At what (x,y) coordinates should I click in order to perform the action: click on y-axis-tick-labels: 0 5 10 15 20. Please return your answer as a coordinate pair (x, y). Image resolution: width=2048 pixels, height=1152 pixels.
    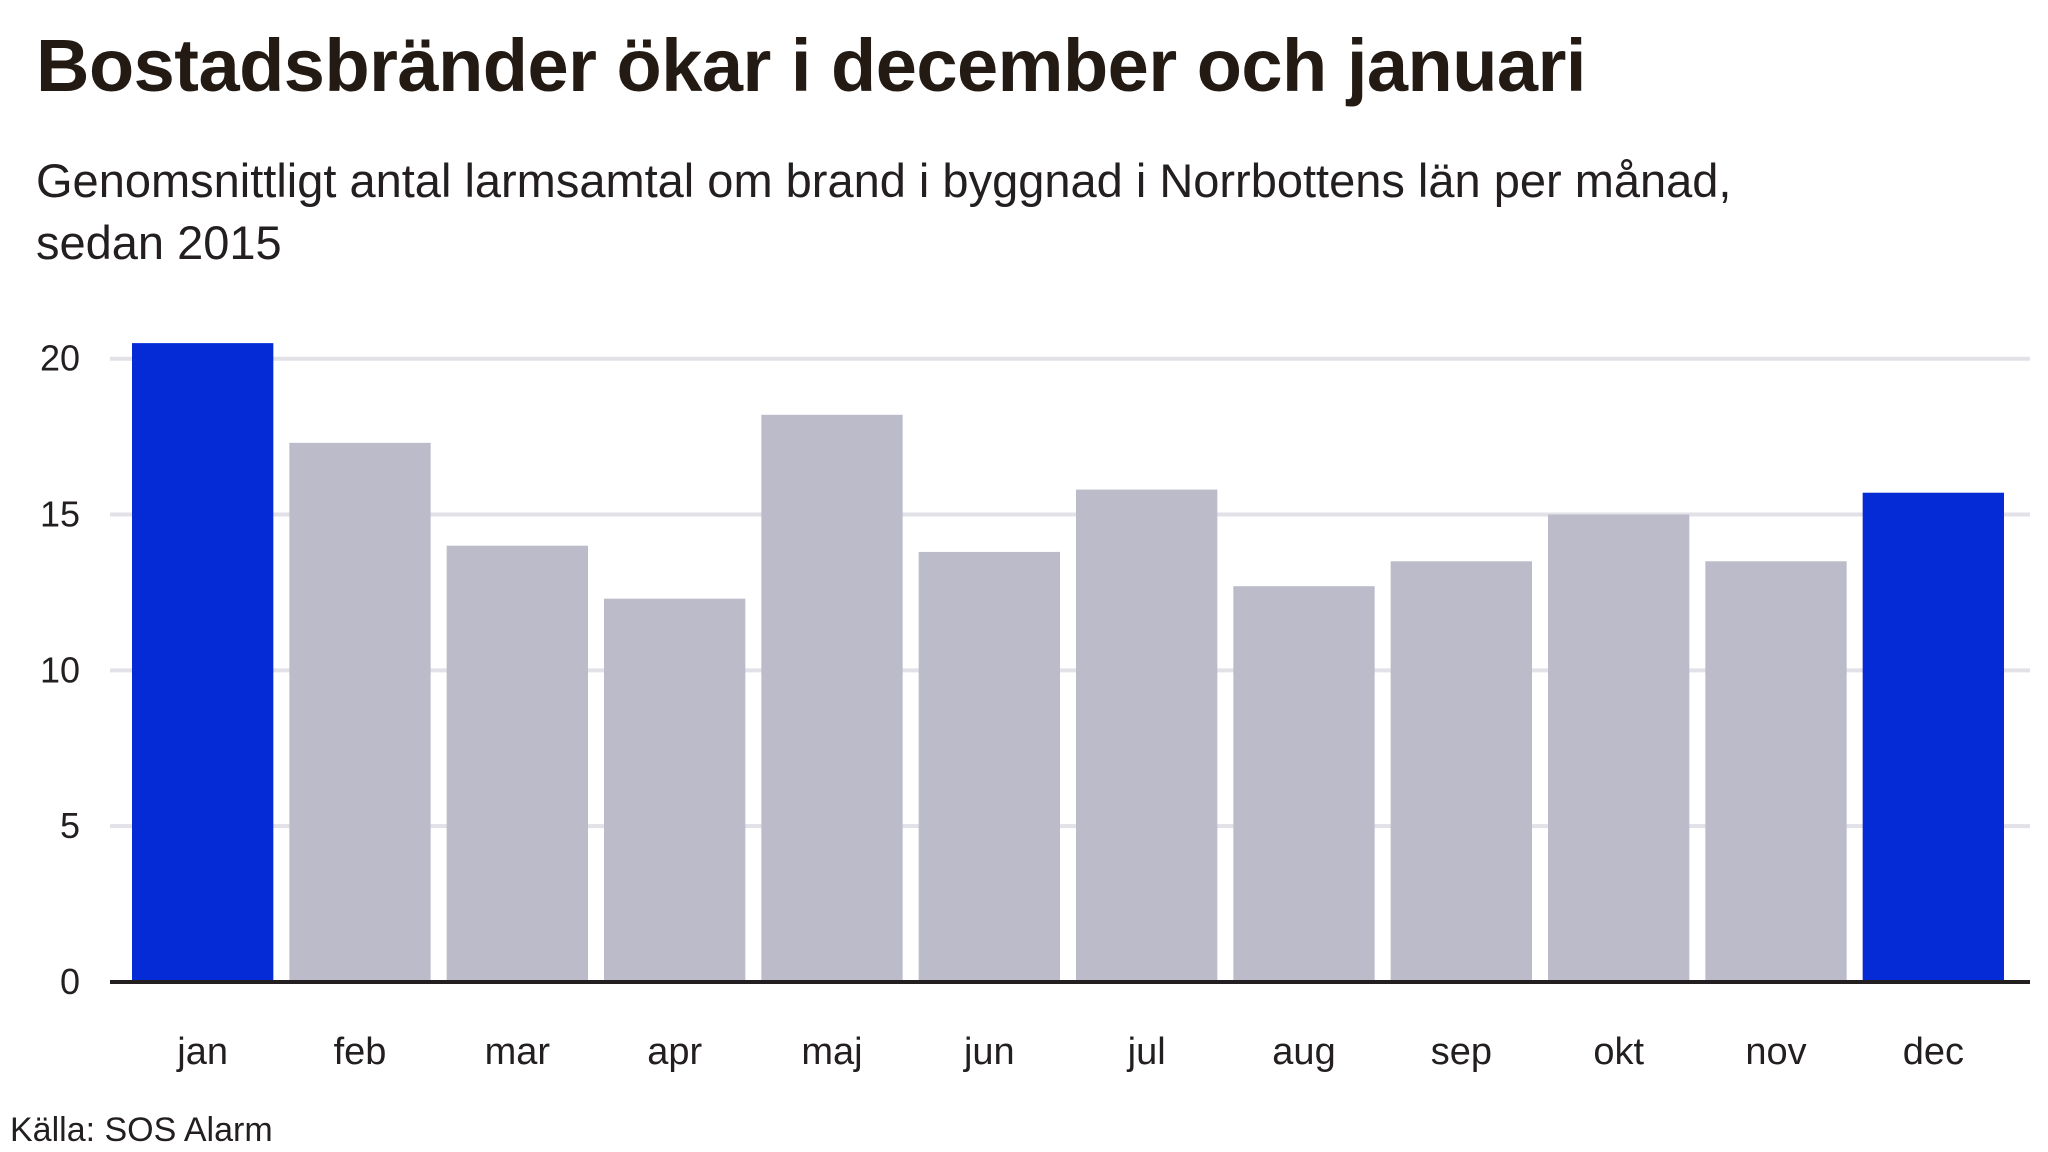
    Looking at the image, I should click on (60, 670).